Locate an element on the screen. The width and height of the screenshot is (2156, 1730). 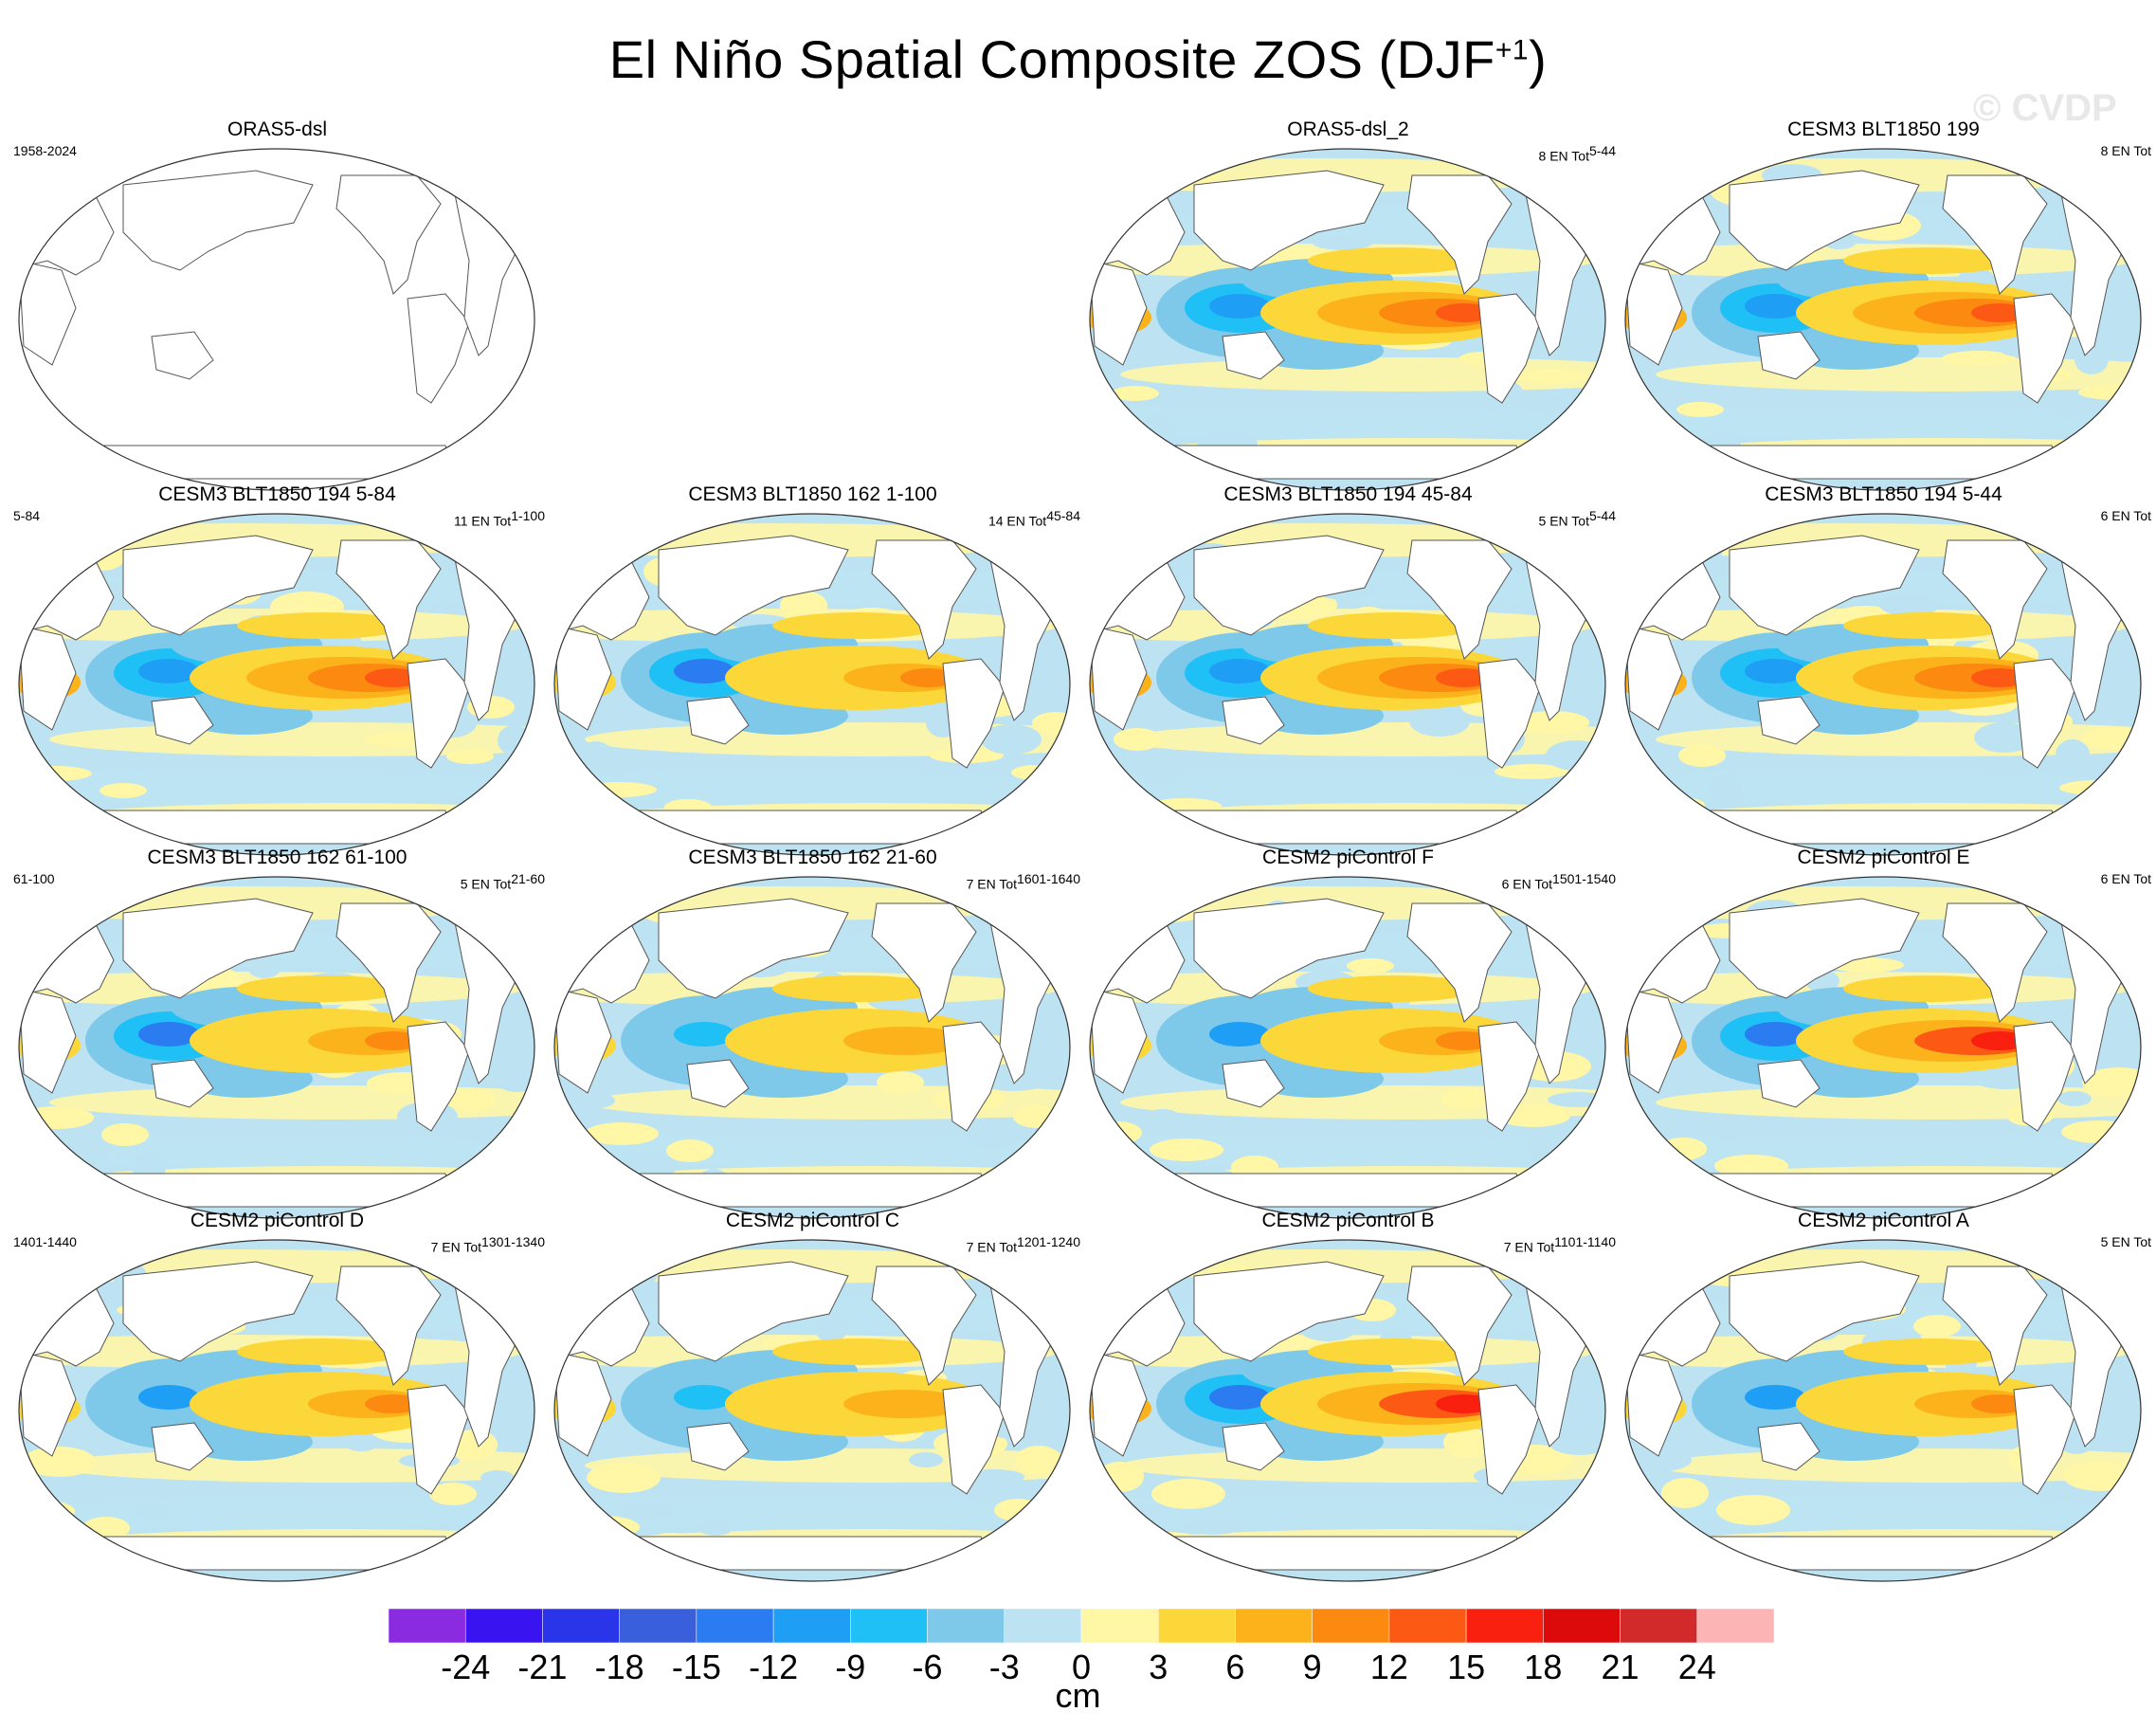
map-panel: CESM3 BLT1850 199 8 EN Tot is located at coordinates (1883, 304).